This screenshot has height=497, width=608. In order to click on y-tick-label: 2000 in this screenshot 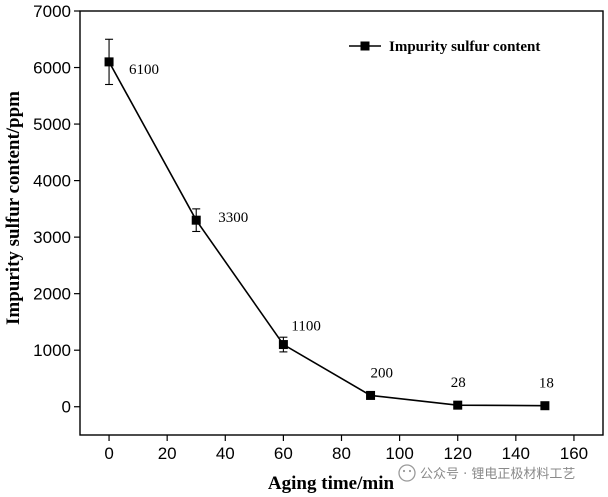, I will do `click(52, 294)`.